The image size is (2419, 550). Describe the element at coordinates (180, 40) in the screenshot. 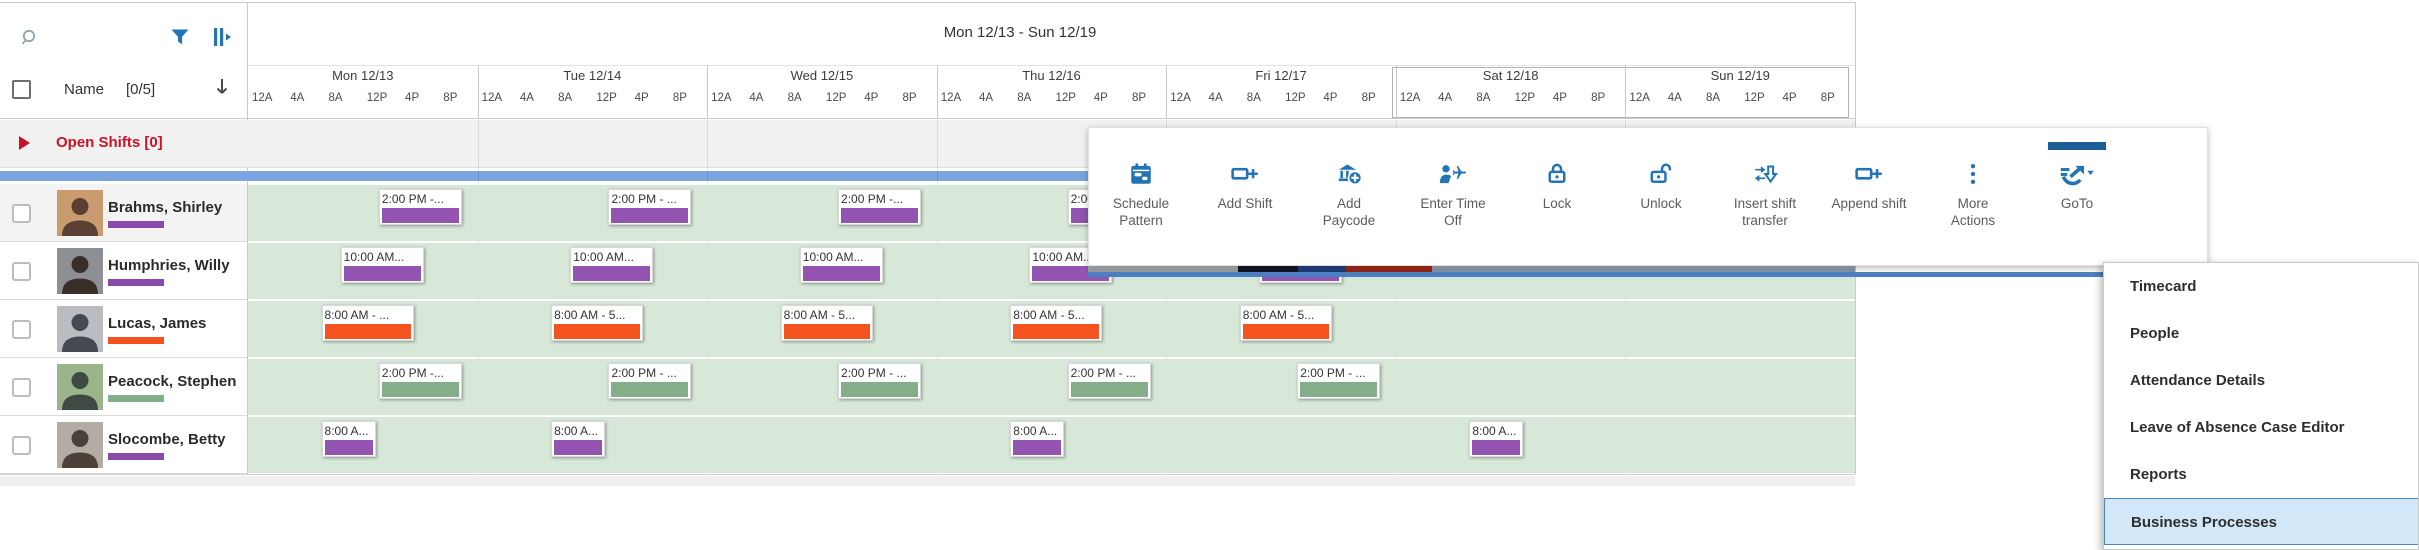

I see `filter-icon` at that location.